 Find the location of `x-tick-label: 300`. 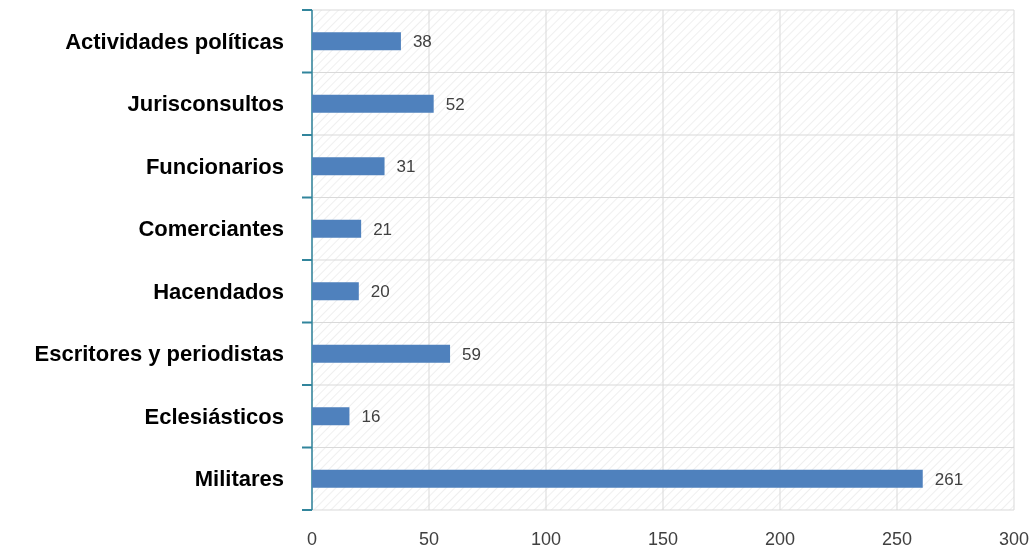

x-tick-label: 300 is located at coordinates (1014, 539).